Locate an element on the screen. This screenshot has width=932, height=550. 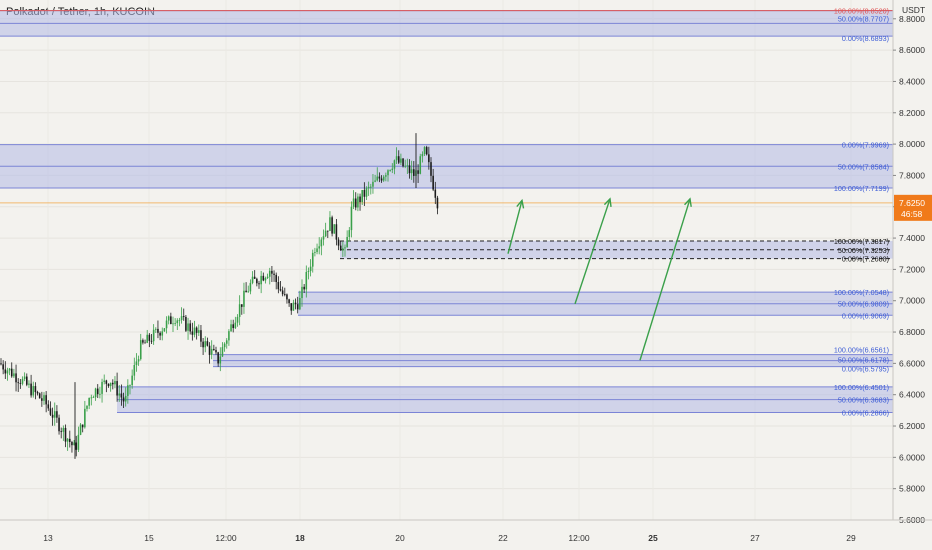
fib-level-label: 100.00%(7.3817) is located at coordinates (861, 241).